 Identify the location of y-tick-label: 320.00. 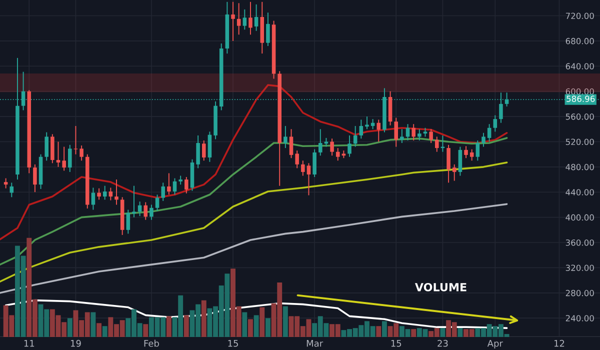
(580, 267).